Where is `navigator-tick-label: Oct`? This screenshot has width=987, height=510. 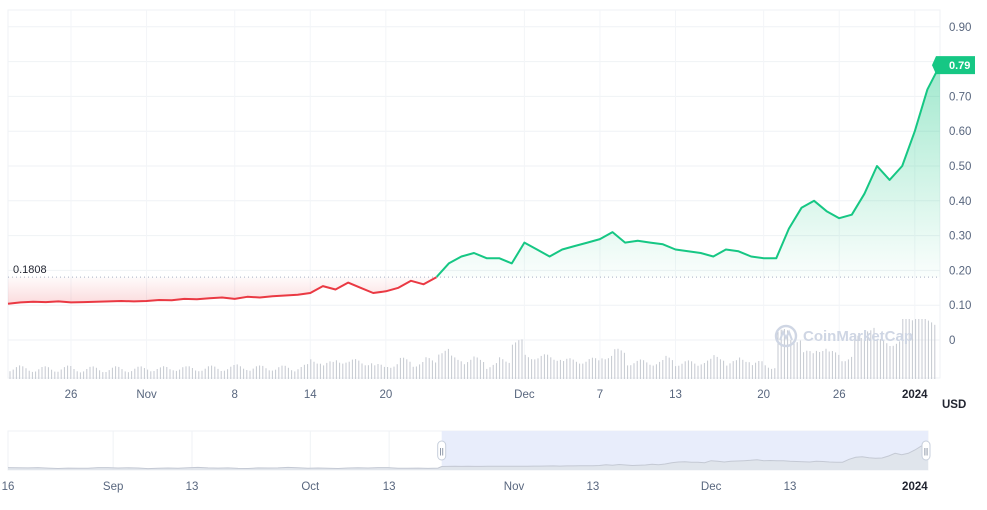 navigator-tick-label: Oct is located at coordinates (310, 487).